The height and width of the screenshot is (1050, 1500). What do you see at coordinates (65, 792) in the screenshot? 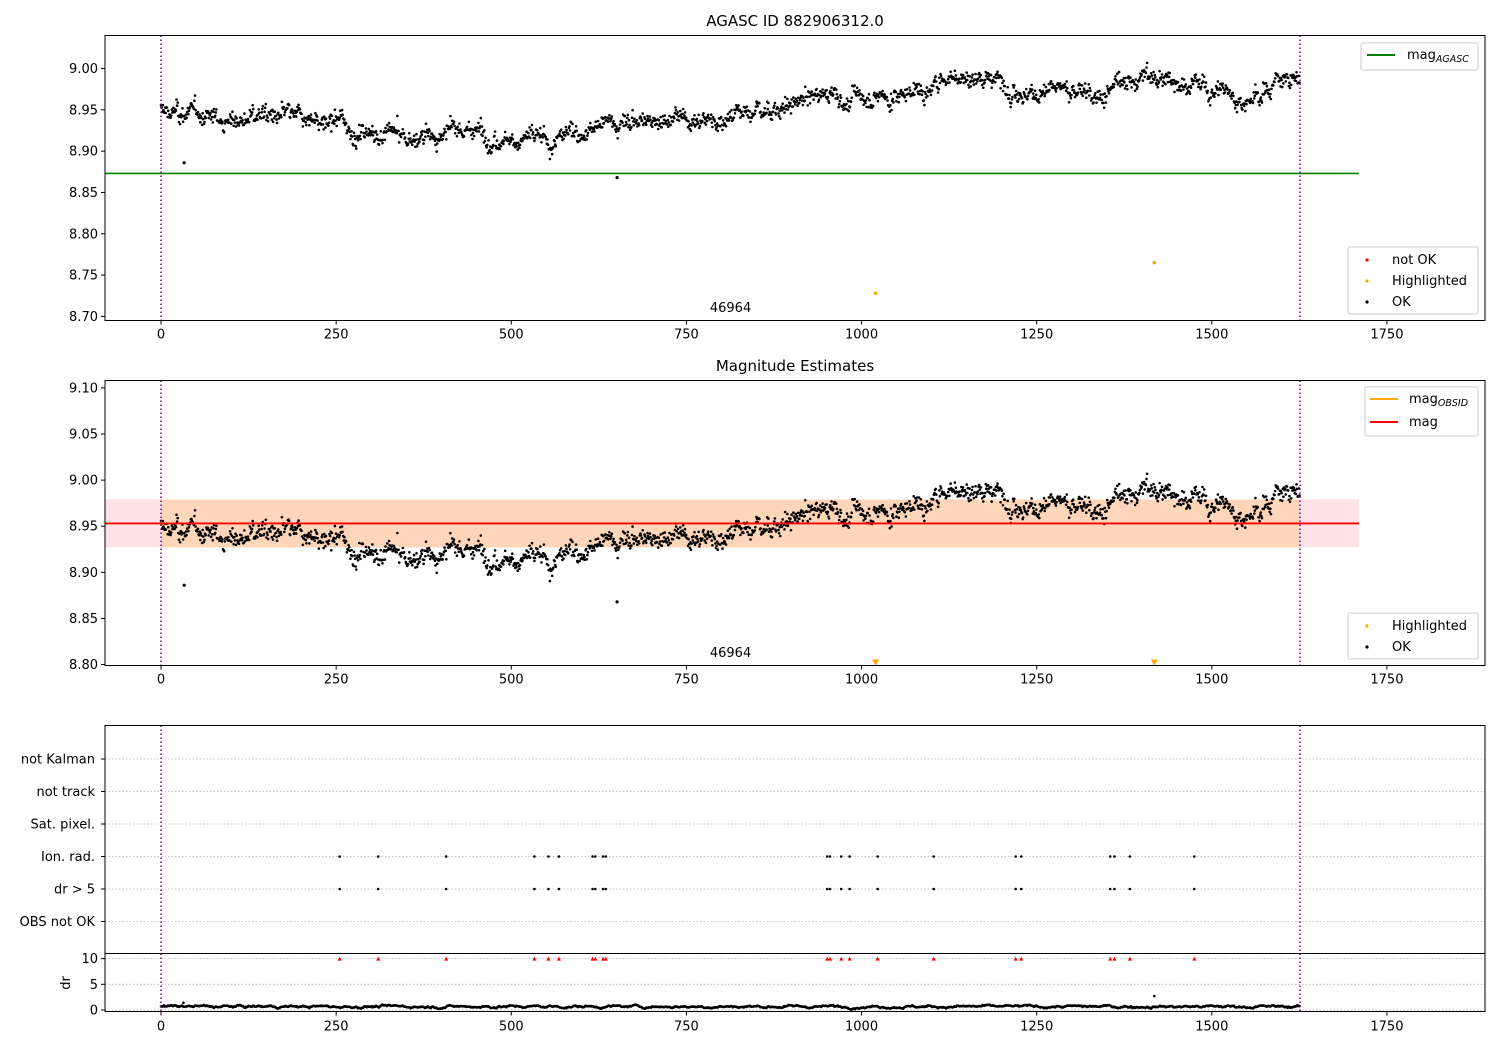
I see `flag-row-label: not track` at bounding box center [65, 792].